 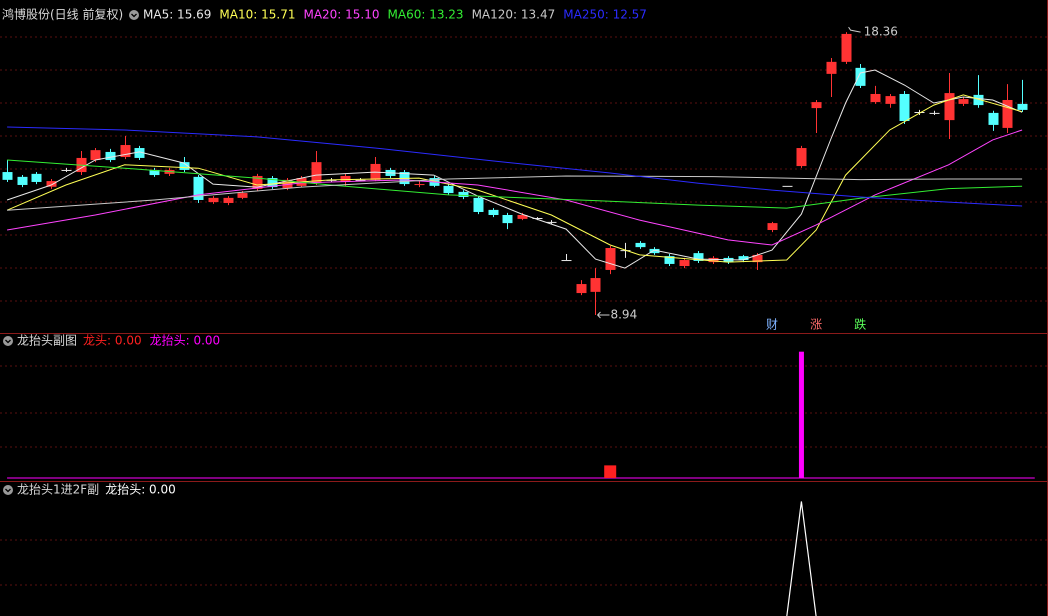 What do you see at coordinates (112, 341) in the screenshot?
I see `legend-entry: 龙头: 0.00` at bounding box center [112, 341].